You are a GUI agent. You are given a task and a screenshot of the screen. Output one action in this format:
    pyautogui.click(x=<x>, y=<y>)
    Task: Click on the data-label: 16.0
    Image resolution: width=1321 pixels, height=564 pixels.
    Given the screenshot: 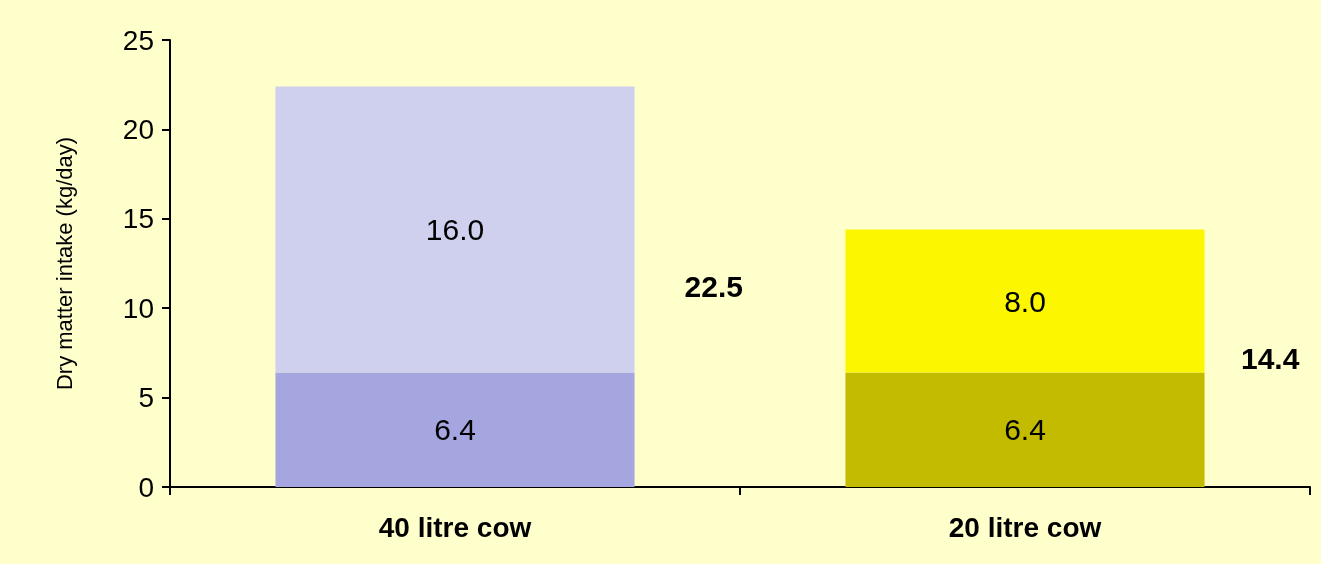 What is the action you would take?
    pyautogui.click(x=455, y=230)
    